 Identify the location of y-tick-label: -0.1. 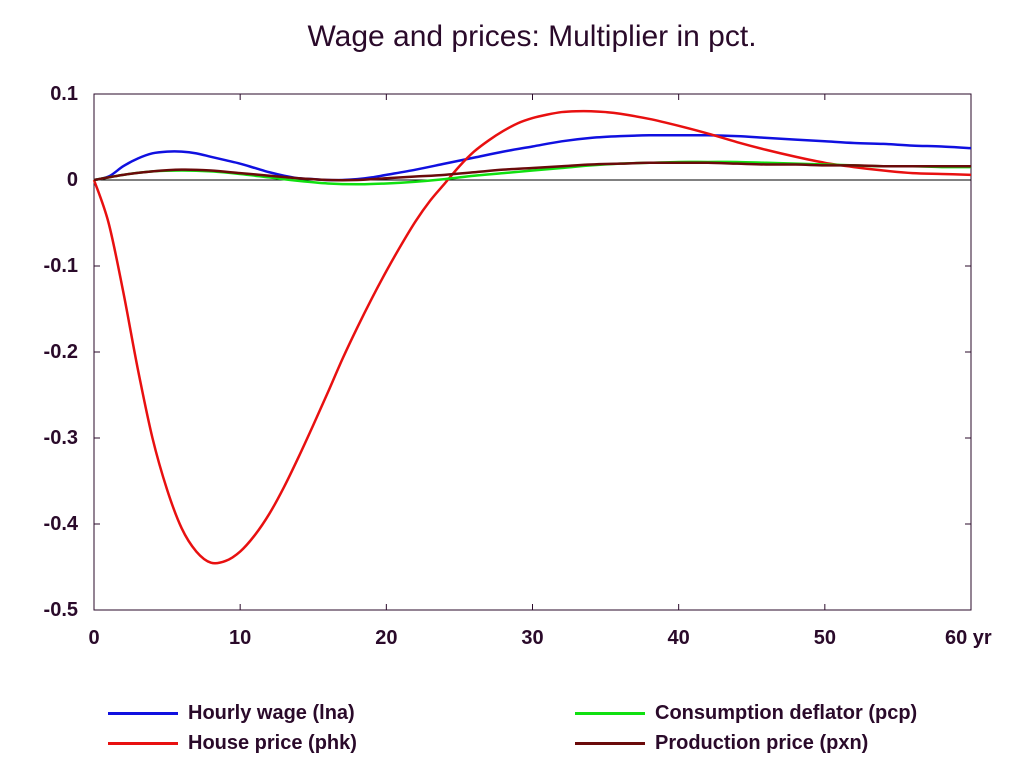
(61, 266).